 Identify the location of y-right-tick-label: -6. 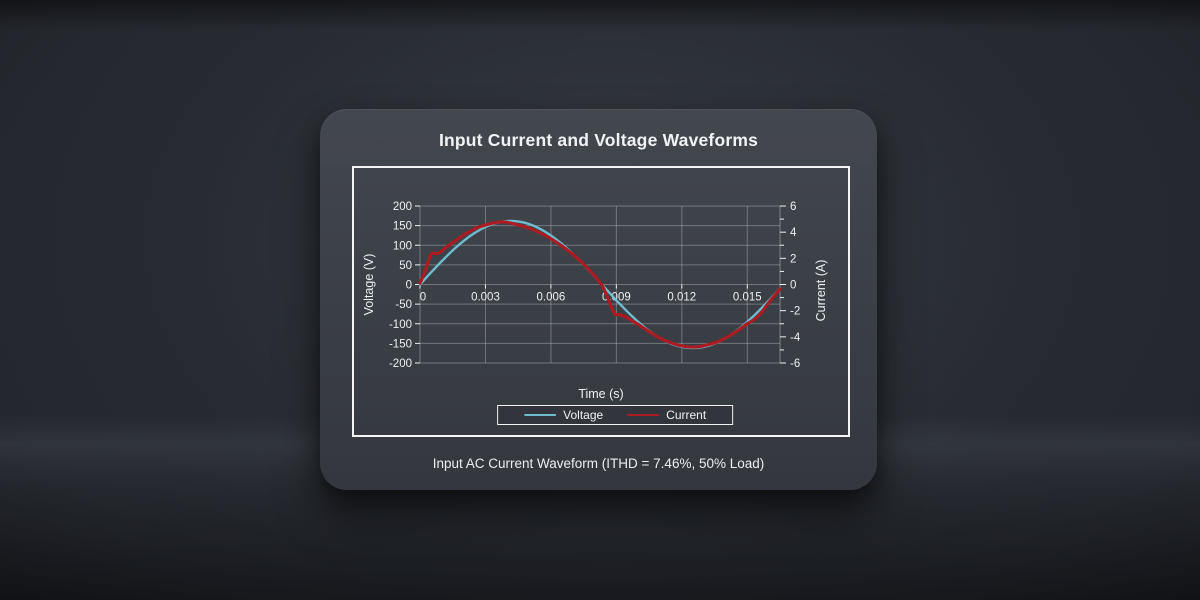
(795, 364).